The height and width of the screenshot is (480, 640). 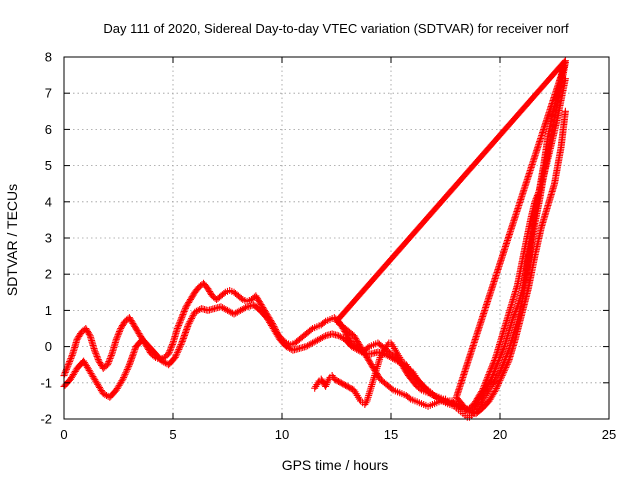 I want to click on x-axis-label: GPS time / hours, so click(x=335, y=465).